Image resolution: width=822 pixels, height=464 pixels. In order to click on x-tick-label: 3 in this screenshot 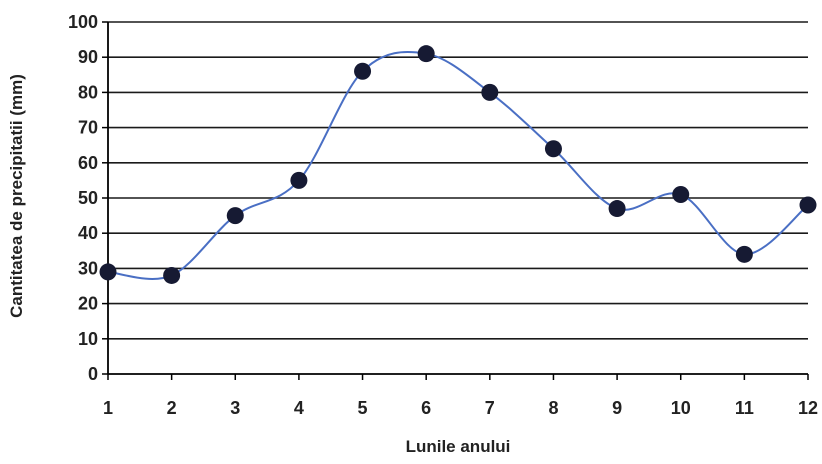, I will do `click(235, 408)`.